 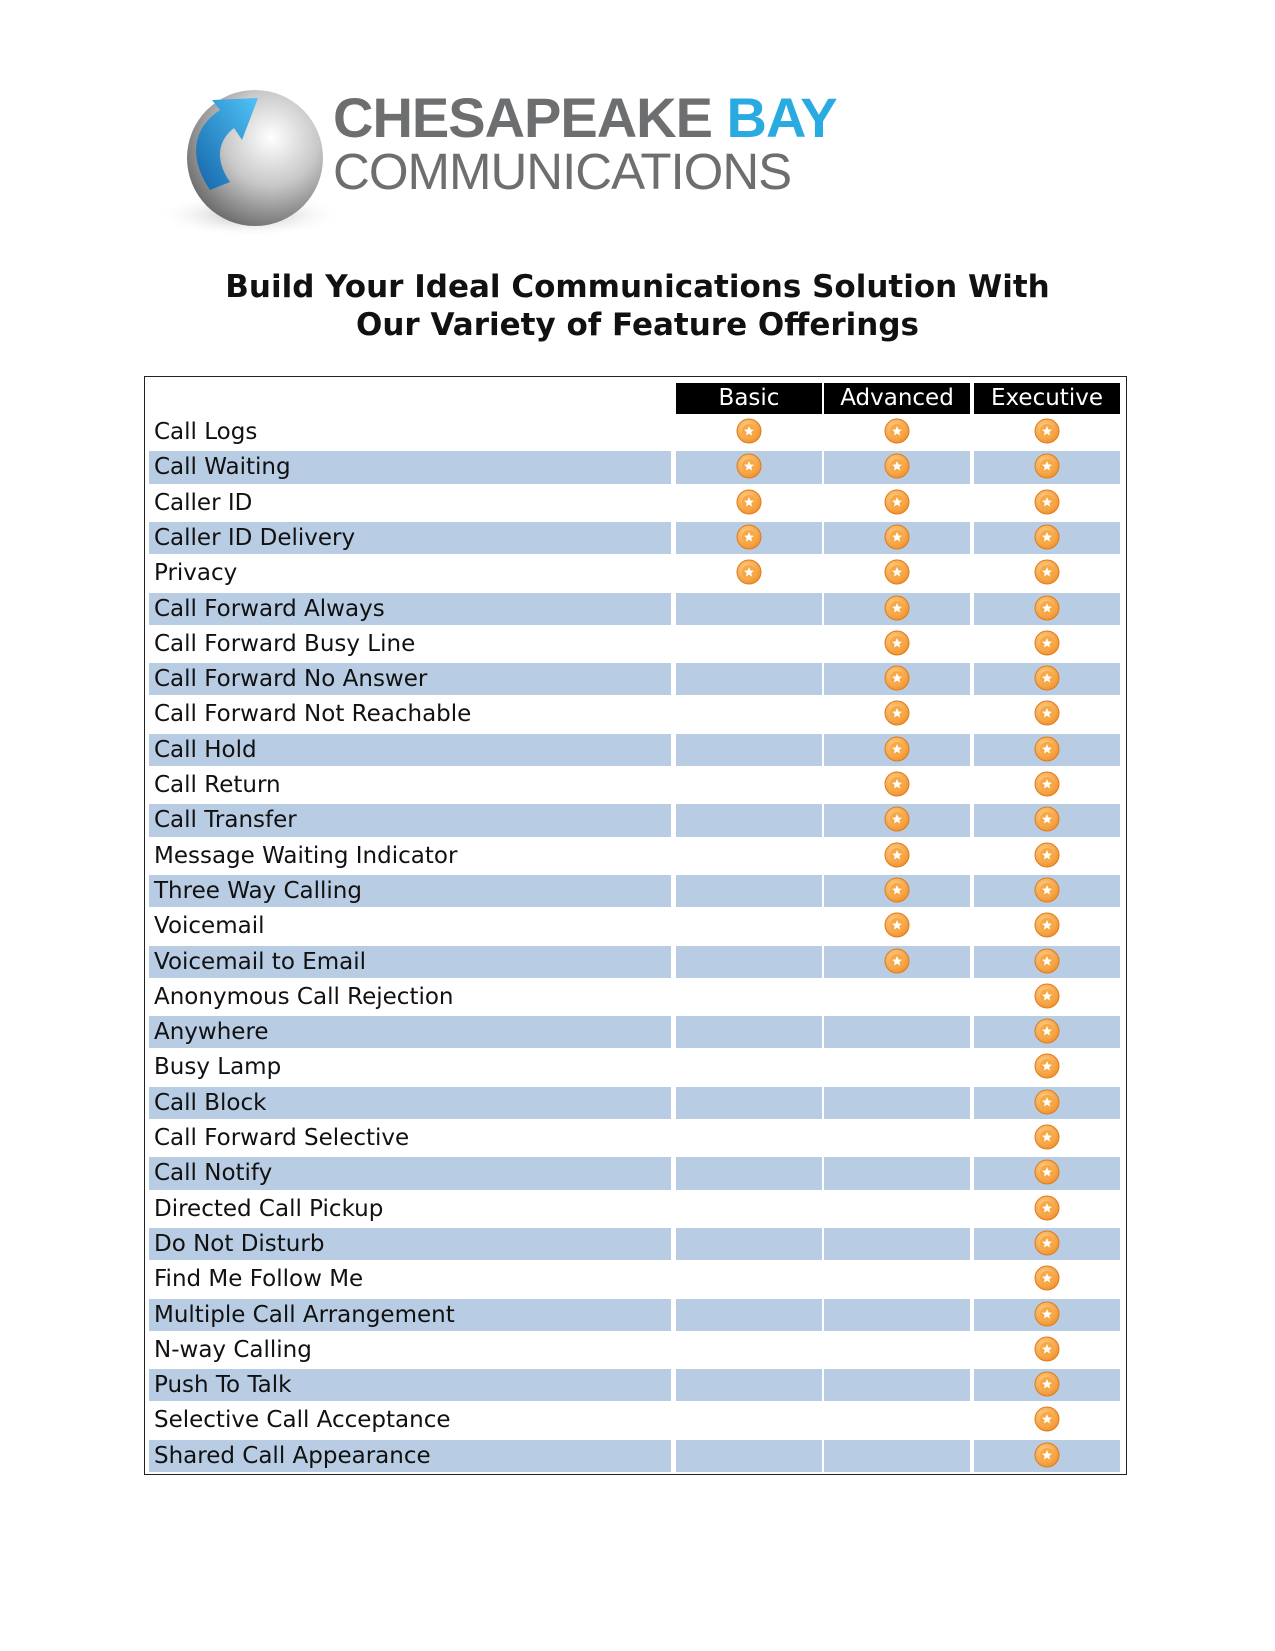 I want to click on column-header: Basic, so click(x=749, y=398).